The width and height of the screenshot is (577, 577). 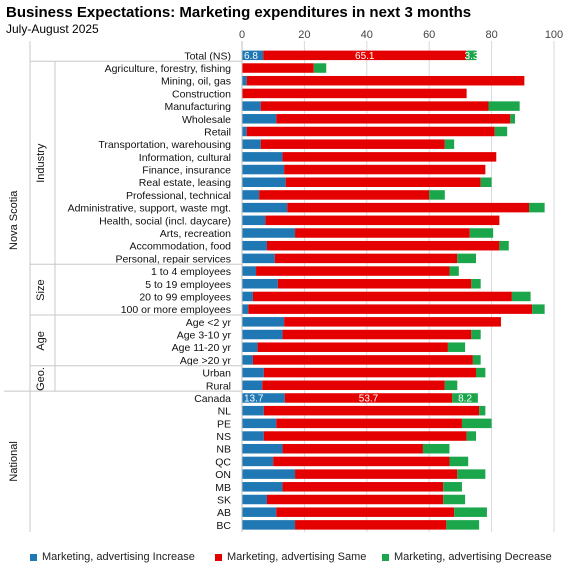 I want to click on category-label: Rural, so click(x=218, y=386).